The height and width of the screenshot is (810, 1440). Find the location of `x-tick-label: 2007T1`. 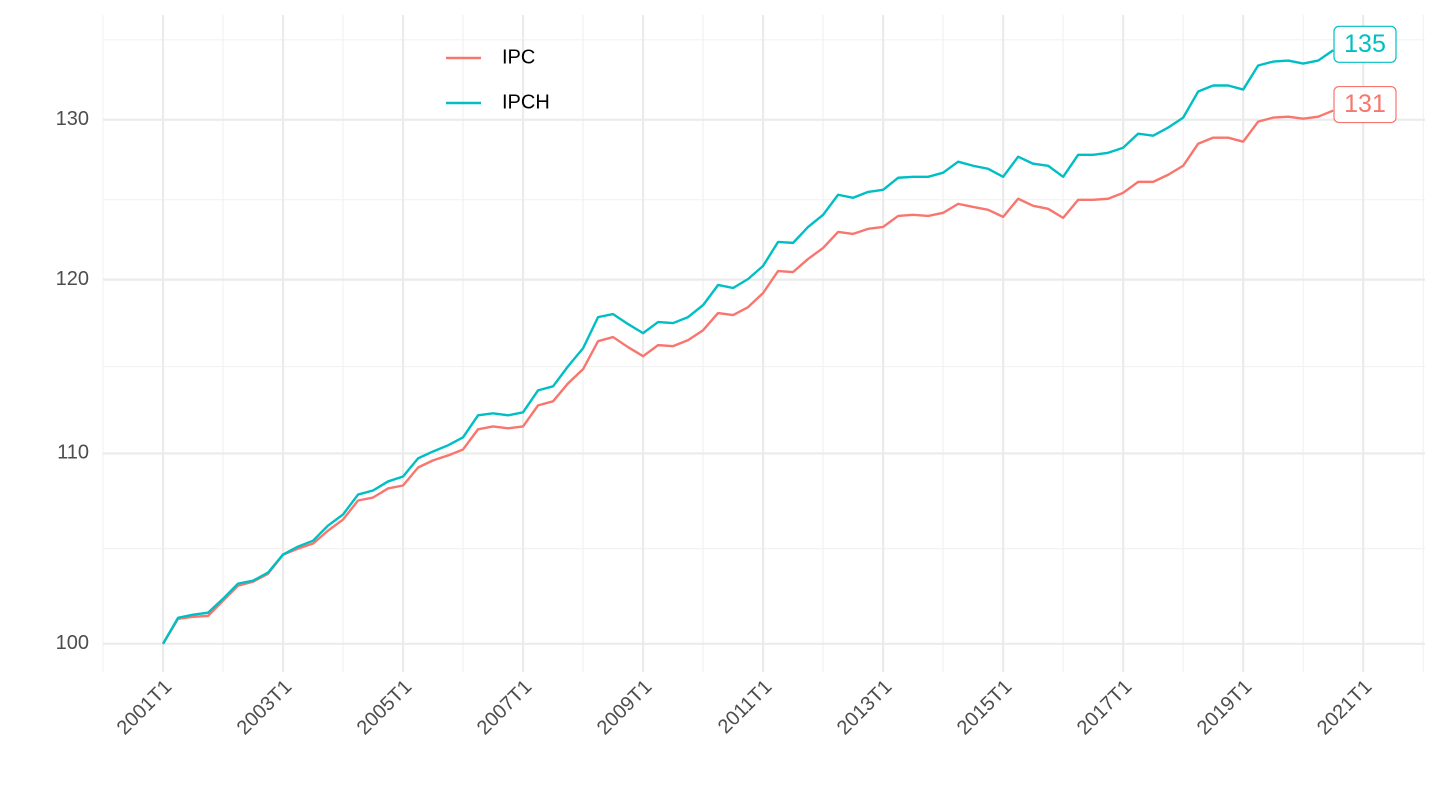

x-tick-label: 2007T1 is located at coordinates (505, 708).